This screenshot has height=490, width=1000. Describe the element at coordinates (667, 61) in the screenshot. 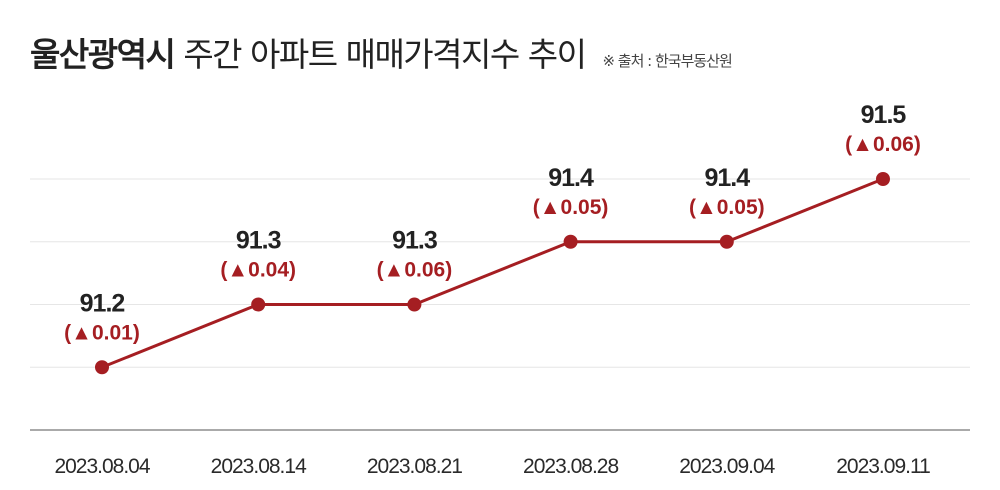

I see `source-note: ※ 출처 : 한국부동산원` at that location.